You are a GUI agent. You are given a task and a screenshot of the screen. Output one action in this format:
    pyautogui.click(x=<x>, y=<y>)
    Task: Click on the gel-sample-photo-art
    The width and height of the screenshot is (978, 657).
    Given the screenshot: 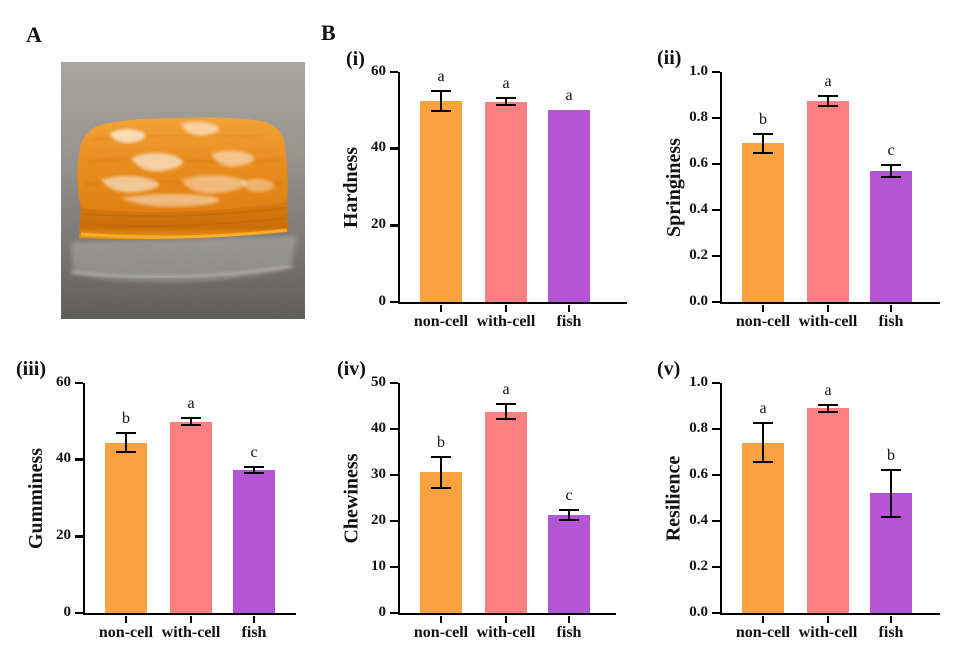 What is the action you would take?
    pyautogui.click(x=183, y=190)
    